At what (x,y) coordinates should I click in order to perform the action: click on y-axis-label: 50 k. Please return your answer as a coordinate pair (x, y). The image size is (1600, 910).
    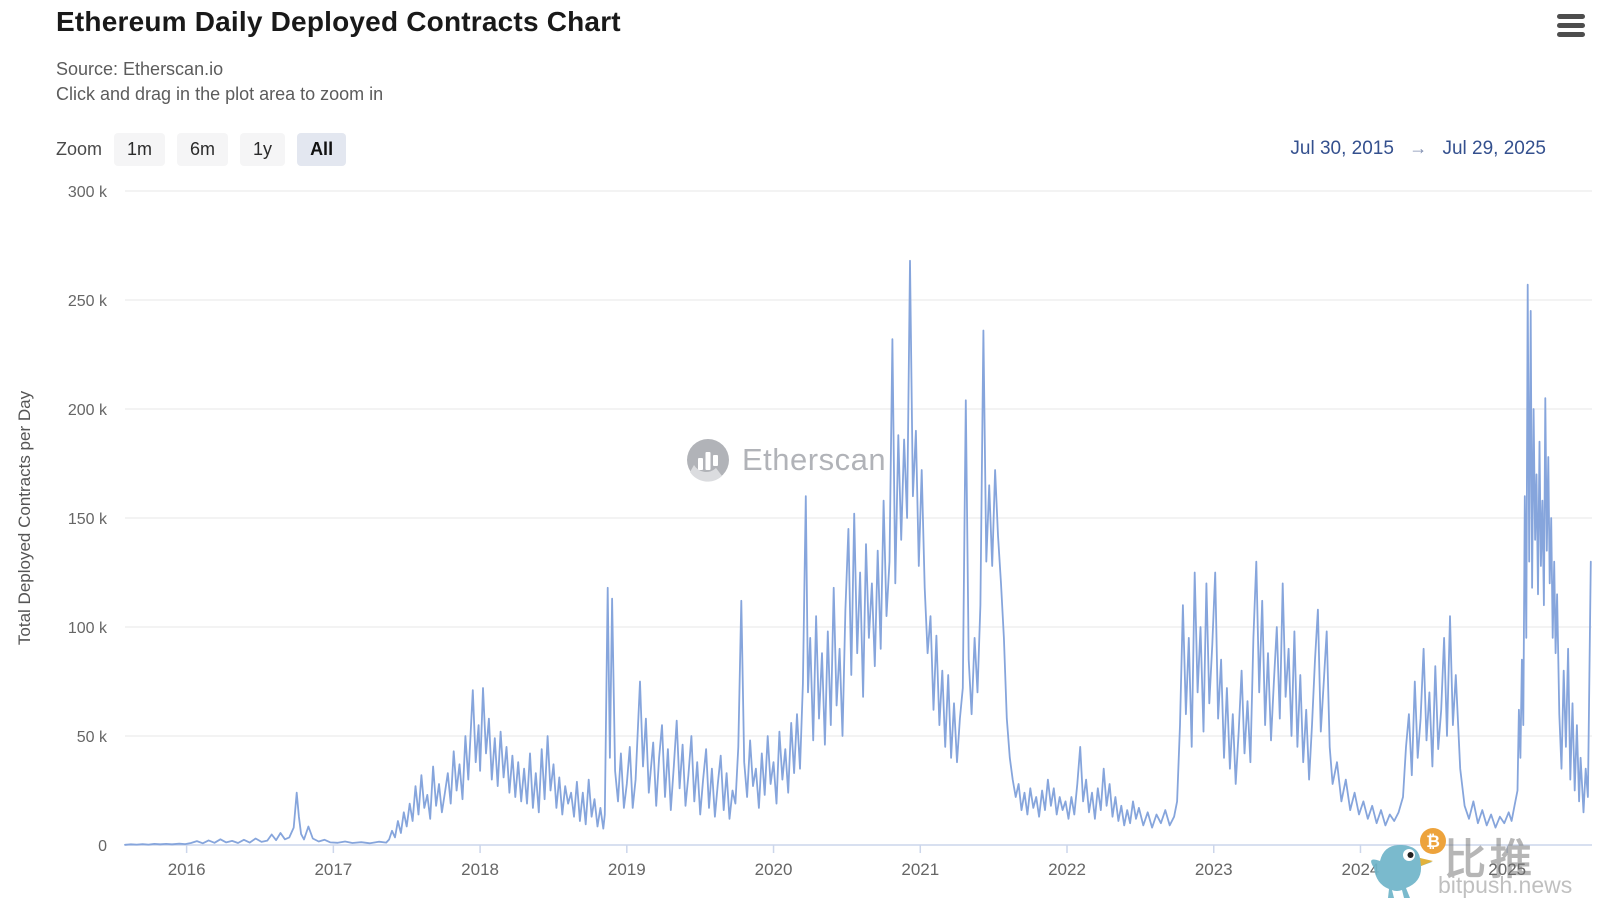
    Looking at the image, I should click on (92, 737).